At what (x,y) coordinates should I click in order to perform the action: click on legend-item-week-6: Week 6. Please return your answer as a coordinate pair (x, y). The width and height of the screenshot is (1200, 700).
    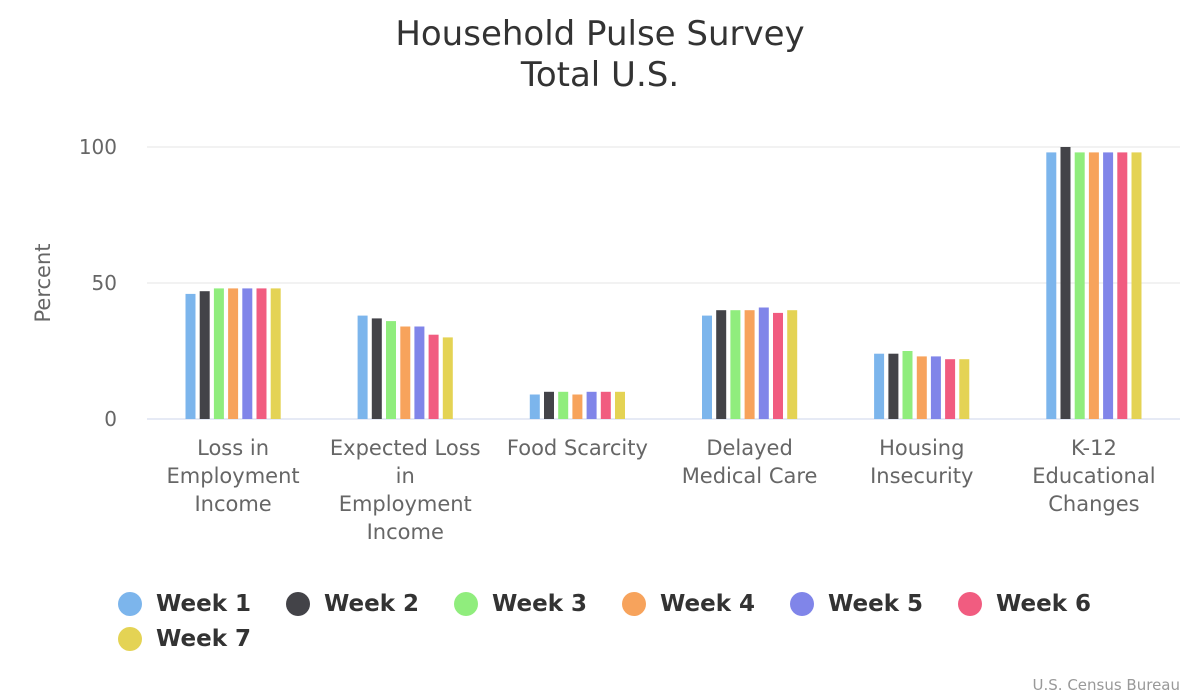
    Looking at the image, I should click on (1042, 603).